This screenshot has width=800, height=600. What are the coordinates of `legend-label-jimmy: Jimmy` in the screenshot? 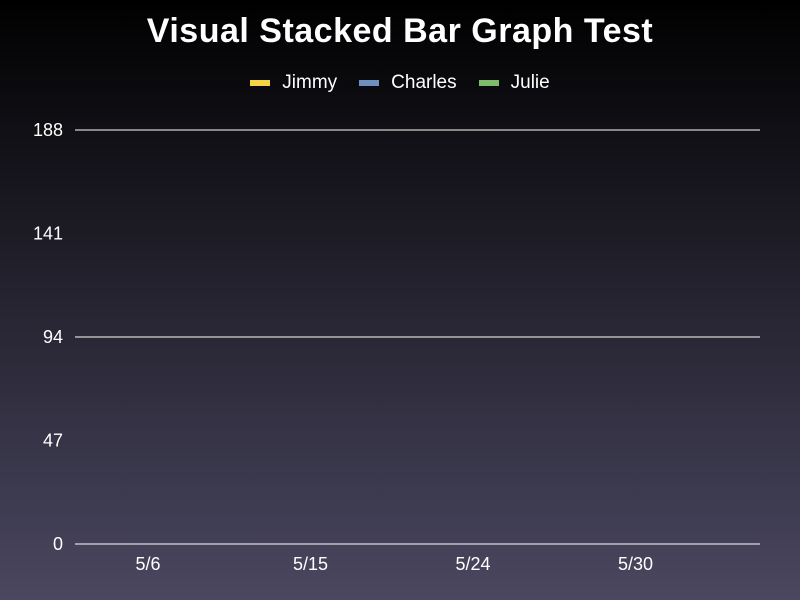 It's located at (310, 82).